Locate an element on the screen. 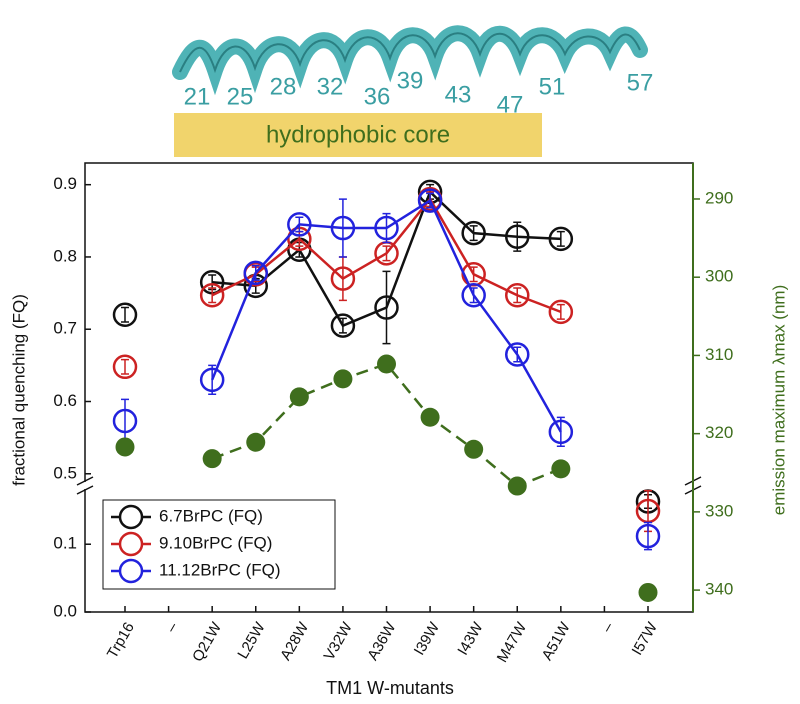 The image size is (800, 704). y2-axis-label: emission maximum λmax (nm) is located at coordinates (778, 400).